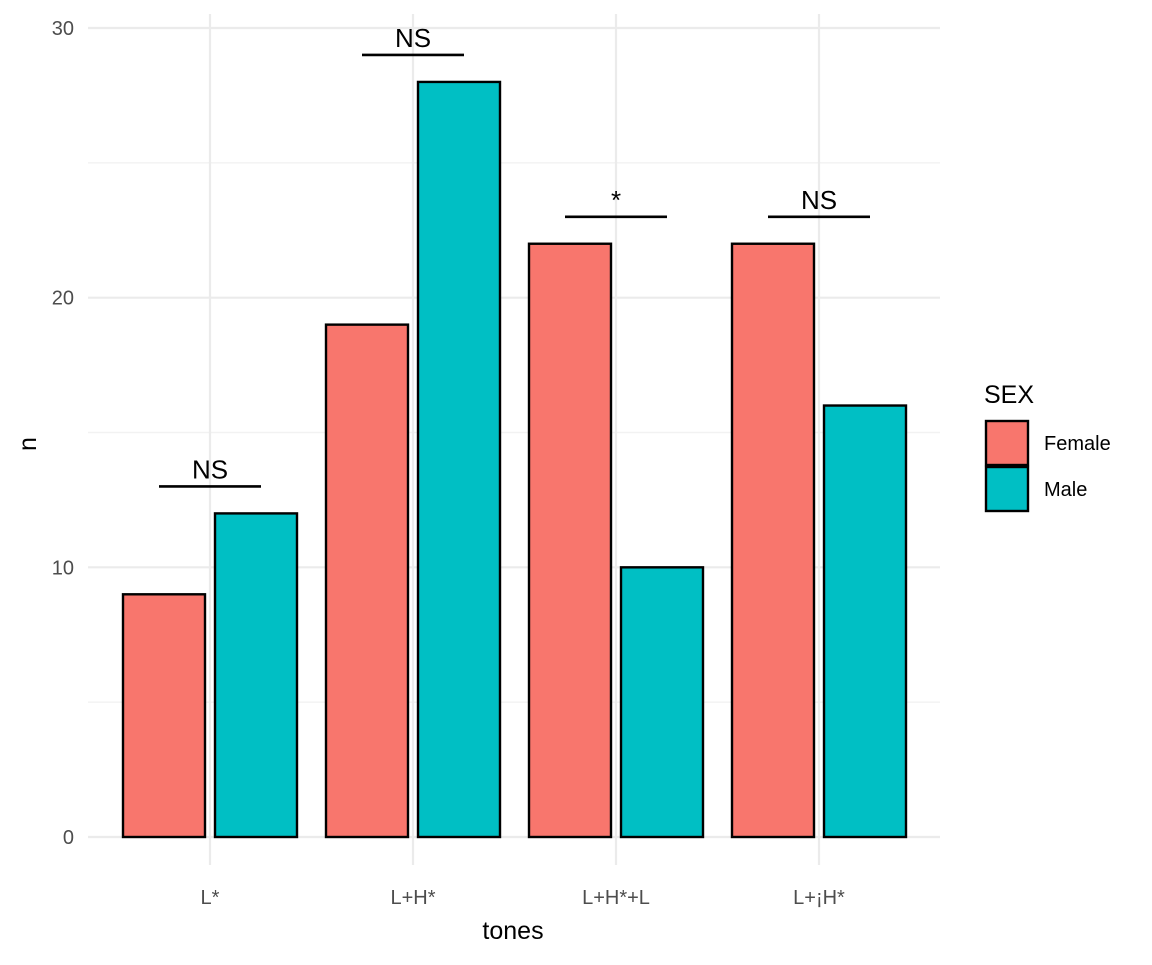 This screenshot has width=1152, height=965. I want to click on y-axis-ticks: 0 10 20 30, so click(63, 433).